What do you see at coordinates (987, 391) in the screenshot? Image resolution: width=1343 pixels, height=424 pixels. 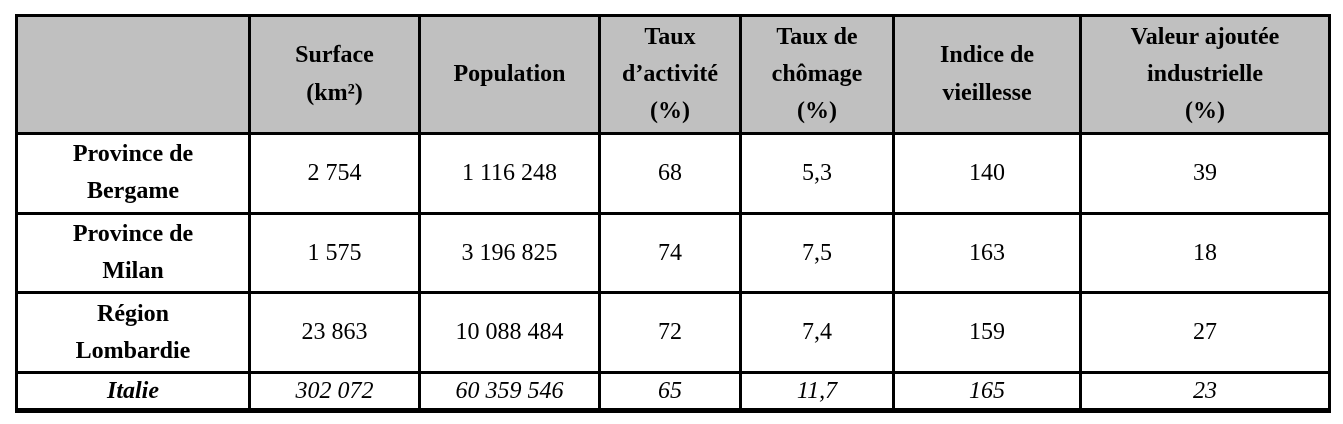 I see `cell-italie-ageing-index: 165` at bounding box center [987, 391].